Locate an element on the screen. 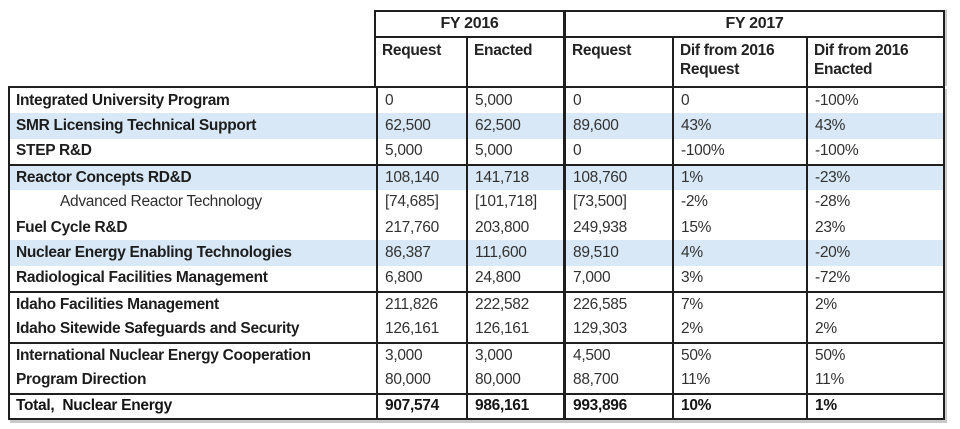 This screenshot has height=429, width=960. cell-fy16-enacted: 80,000 is located at coordinates (514, 380).